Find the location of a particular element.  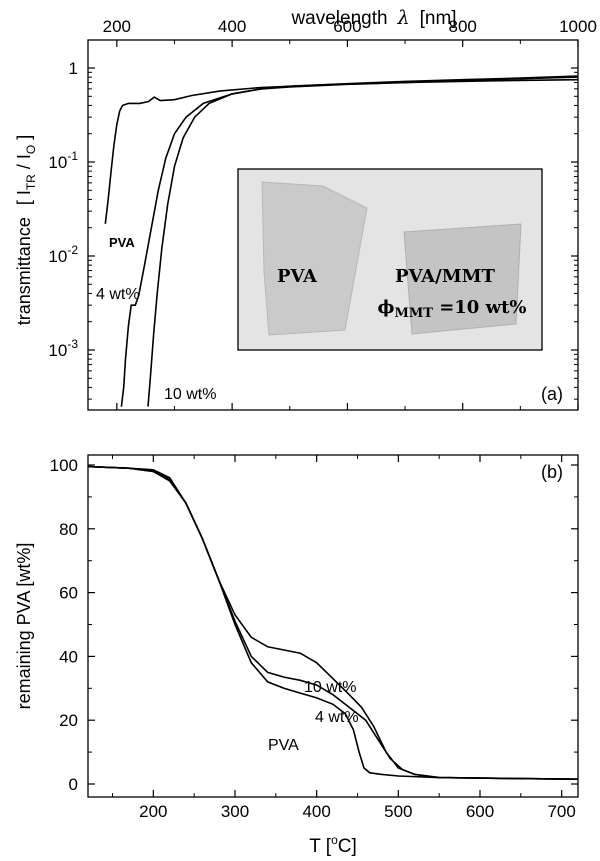

panel-a-y-tick-label: 10⁻¹ is located at coordinates (63, 160).